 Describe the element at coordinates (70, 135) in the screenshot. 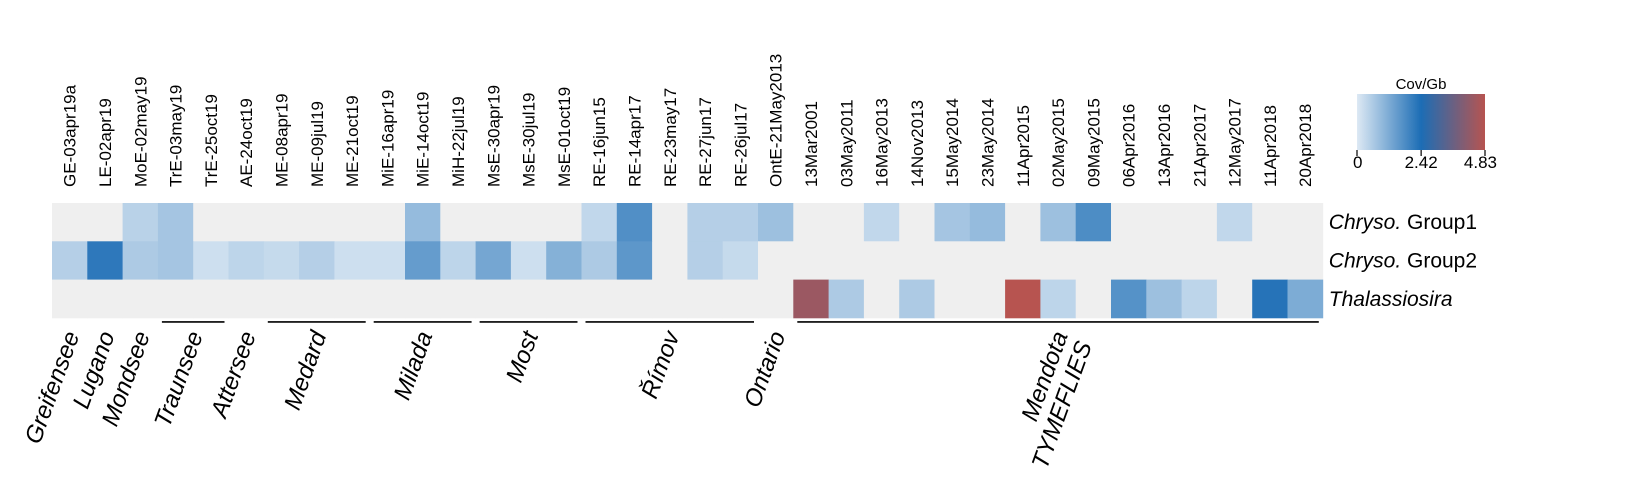

I see `column-label: GE-03apr19a` at that location.